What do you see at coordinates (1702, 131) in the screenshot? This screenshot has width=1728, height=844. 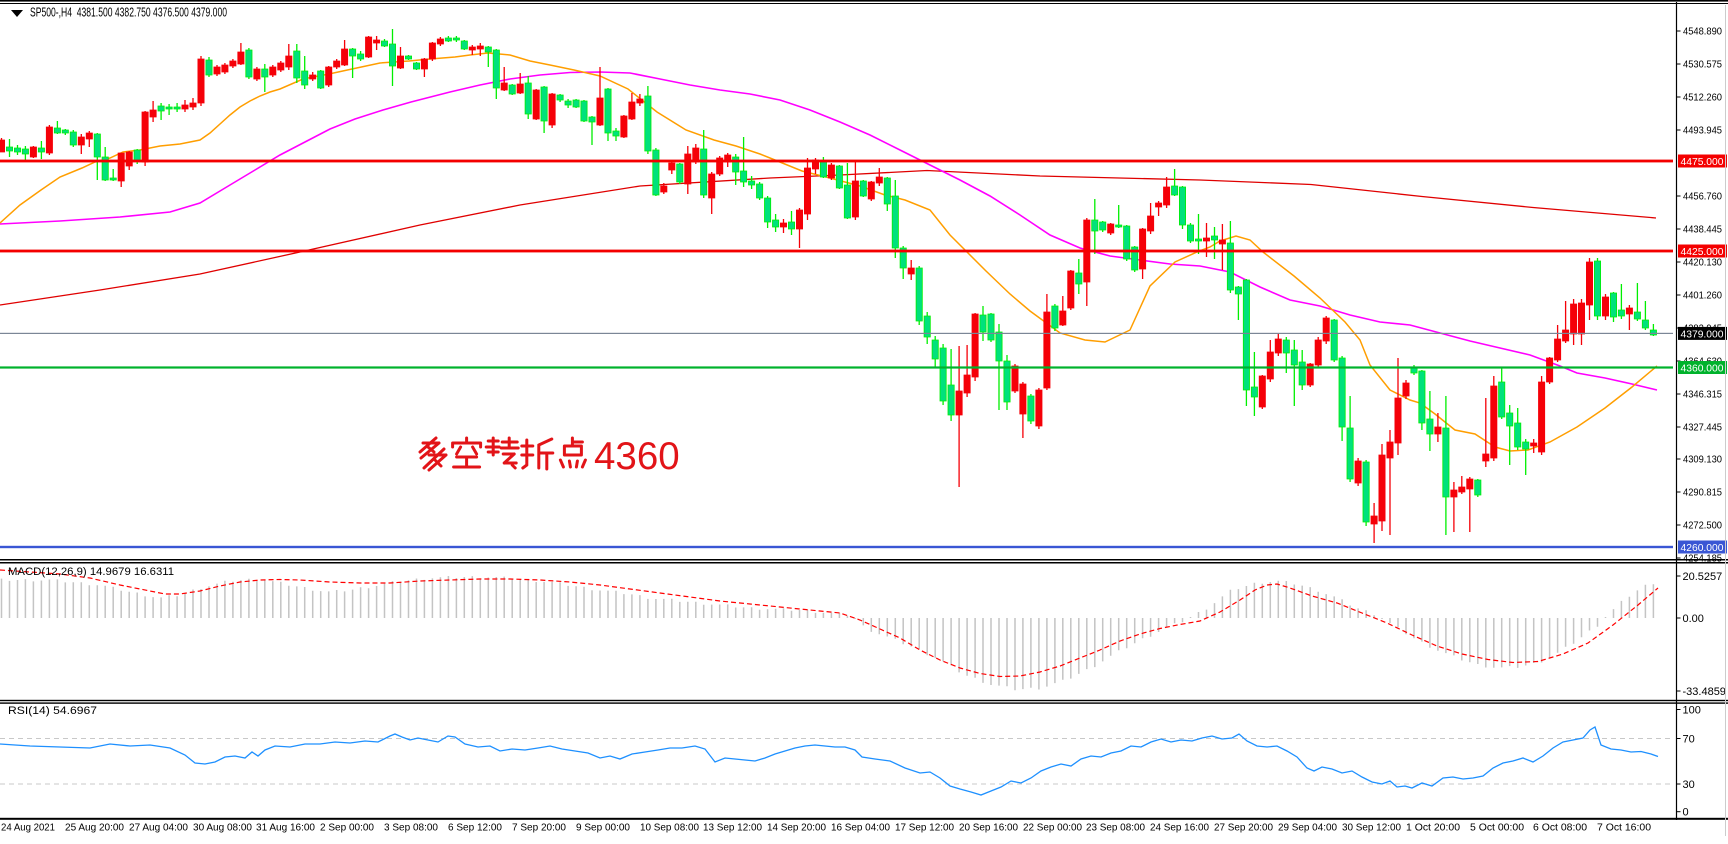 I see `svg-text: 4493.945` at bounding box center [1702, 131].